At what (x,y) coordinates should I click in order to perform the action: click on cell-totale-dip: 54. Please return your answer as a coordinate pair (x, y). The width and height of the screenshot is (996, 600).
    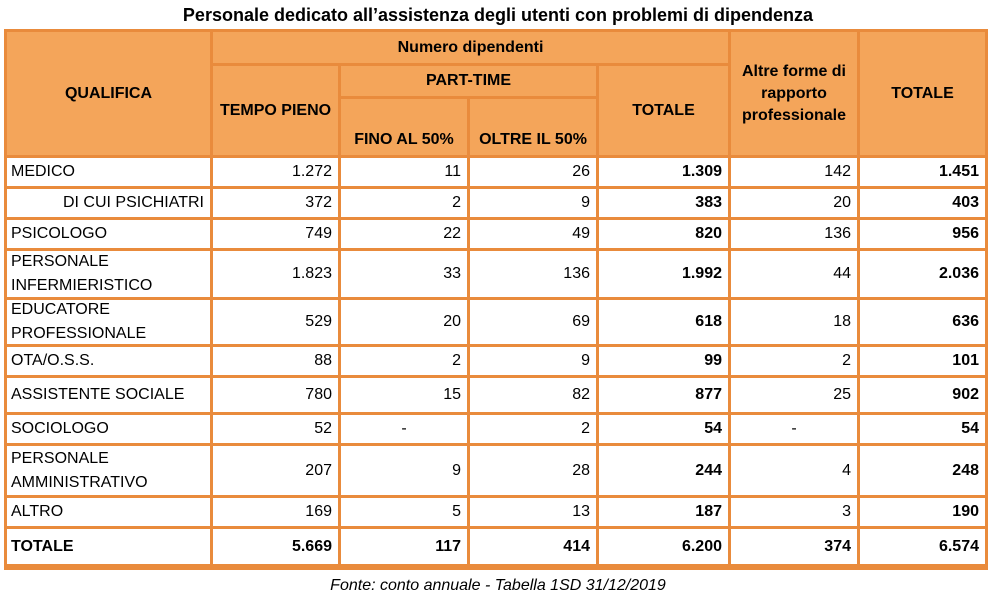
    Looking at the image, I should click on (663, 429).